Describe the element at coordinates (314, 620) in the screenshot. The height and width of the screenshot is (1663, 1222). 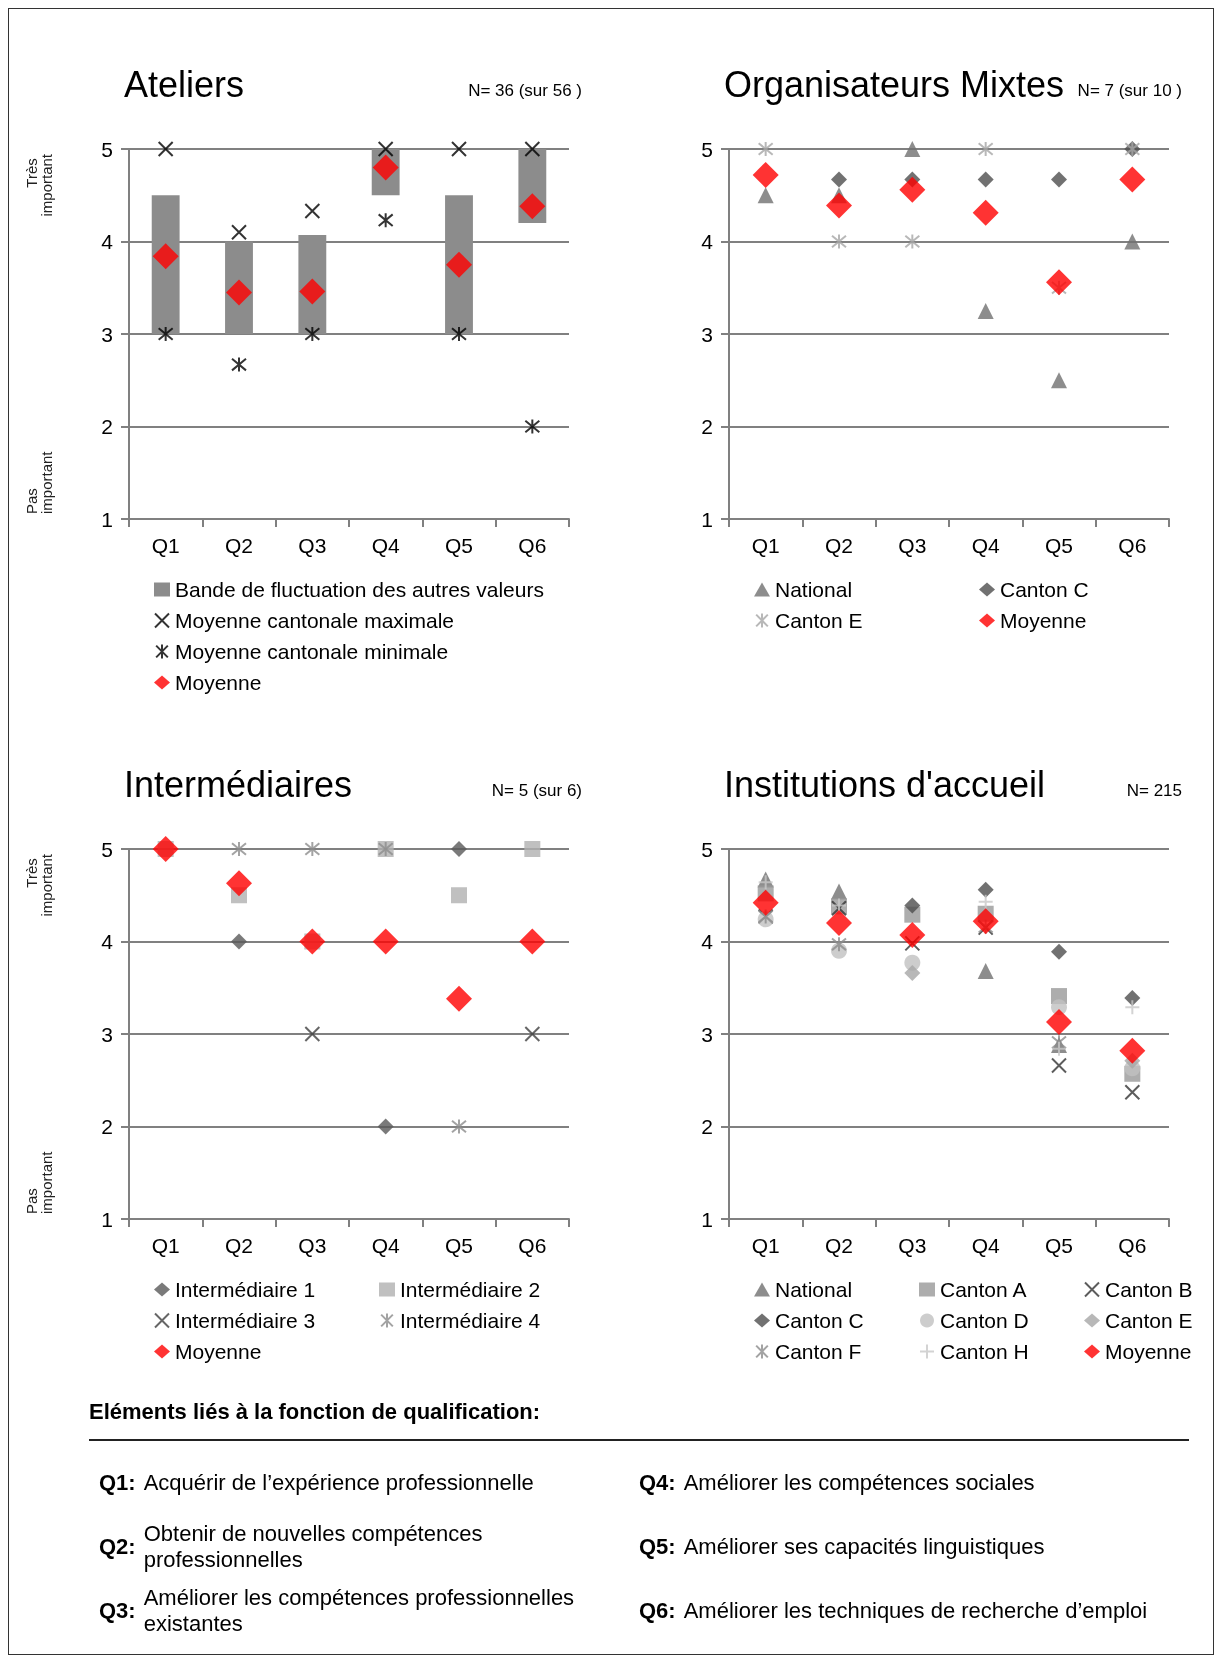
I see `legend-label: Moyenne cantonale maximale` at that location.